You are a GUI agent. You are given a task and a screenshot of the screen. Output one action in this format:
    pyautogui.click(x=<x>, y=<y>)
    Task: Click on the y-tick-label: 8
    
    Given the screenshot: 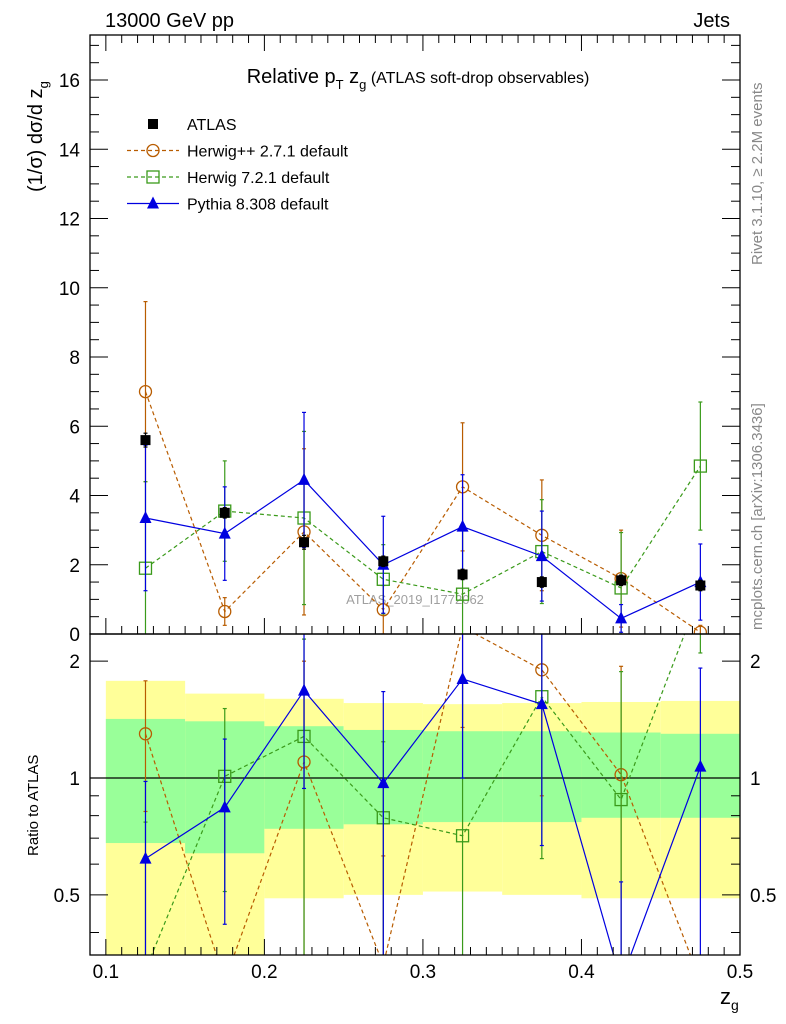 What is the action you would take?
    pyautogui.click(x=74, y=358)
    